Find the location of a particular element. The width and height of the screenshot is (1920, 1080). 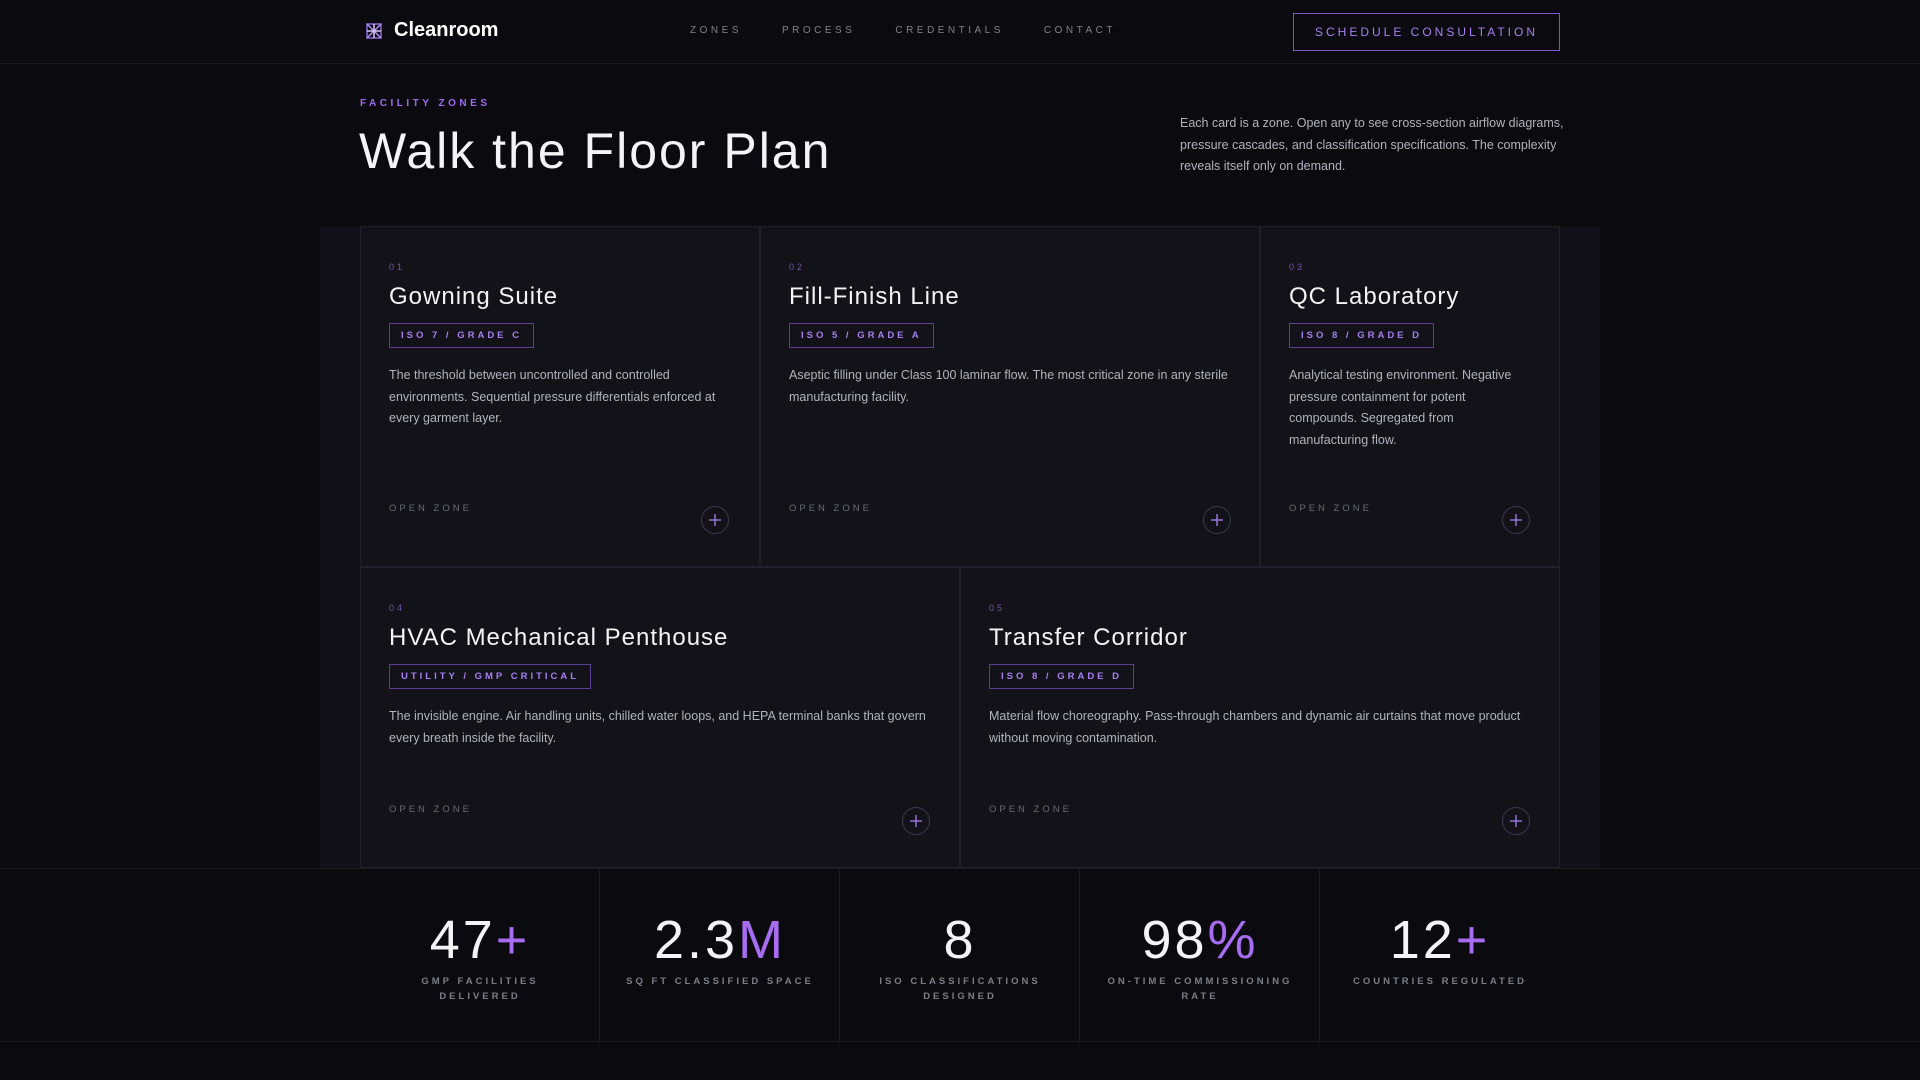

stat-commissioning-rate: 98% ON-TIME COMMISSIONING RATE is located at coordinates (1200, 956).